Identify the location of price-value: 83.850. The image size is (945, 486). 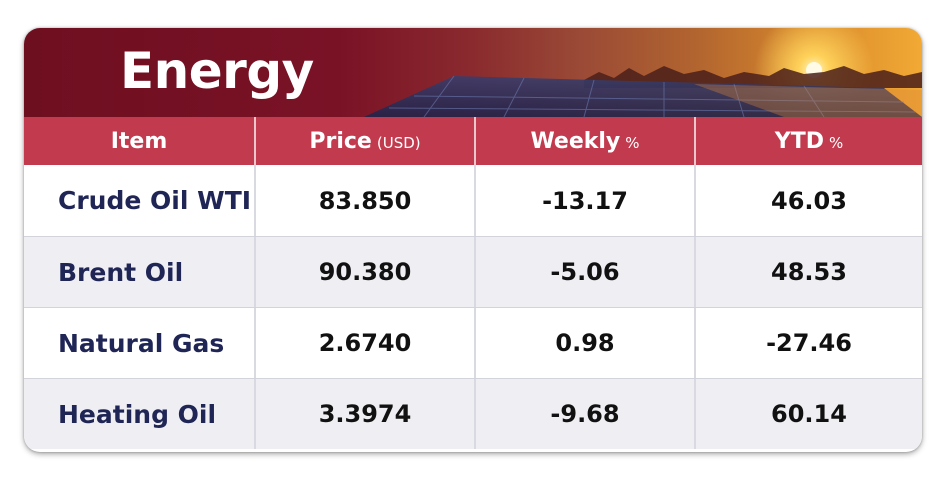
(366, 200).